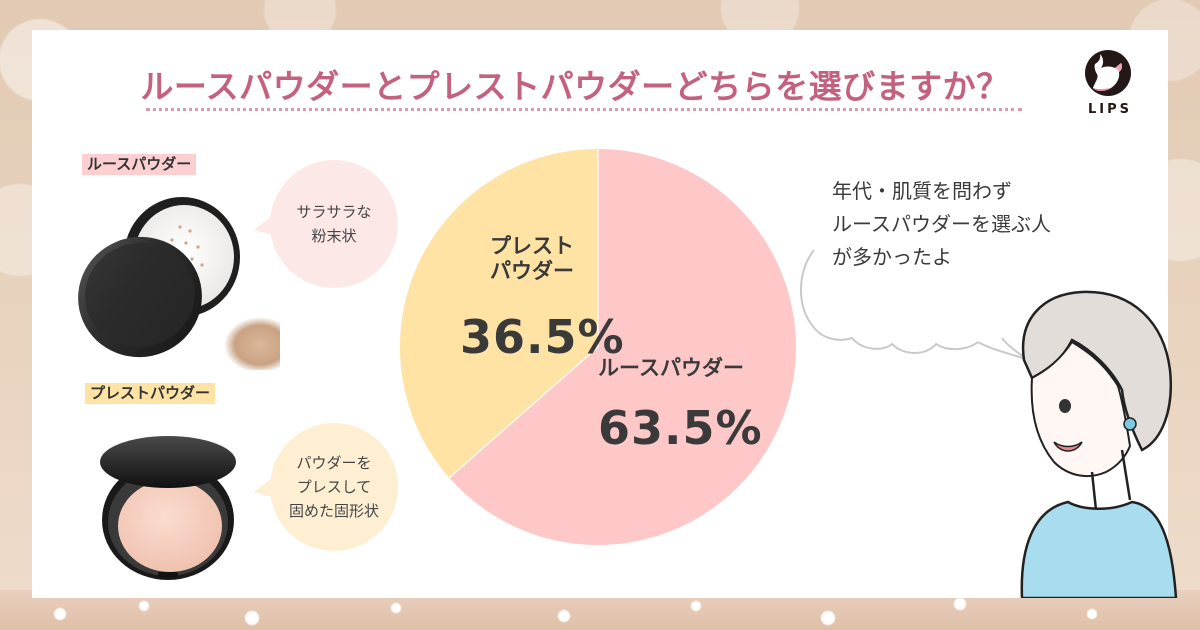 The height and width of the screenshot is (630, 1200). I want to click on lips-logo: LIPS, so click(1108, 83).